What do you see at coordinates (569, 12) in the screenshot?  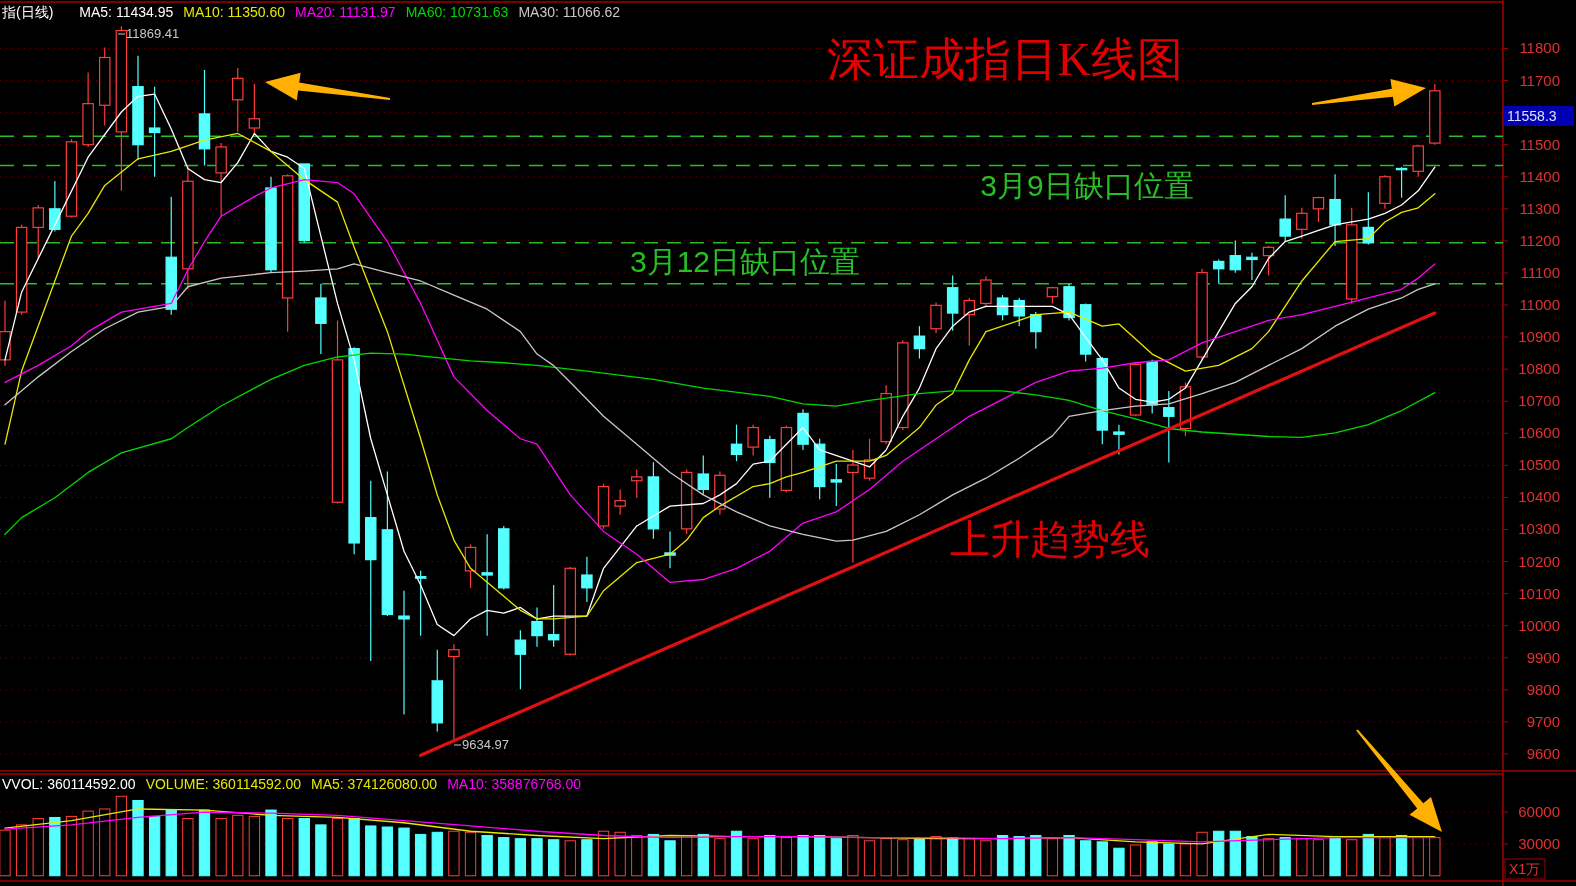 I see `text: MA30: 11066.62` at bounding box center [569, 12].